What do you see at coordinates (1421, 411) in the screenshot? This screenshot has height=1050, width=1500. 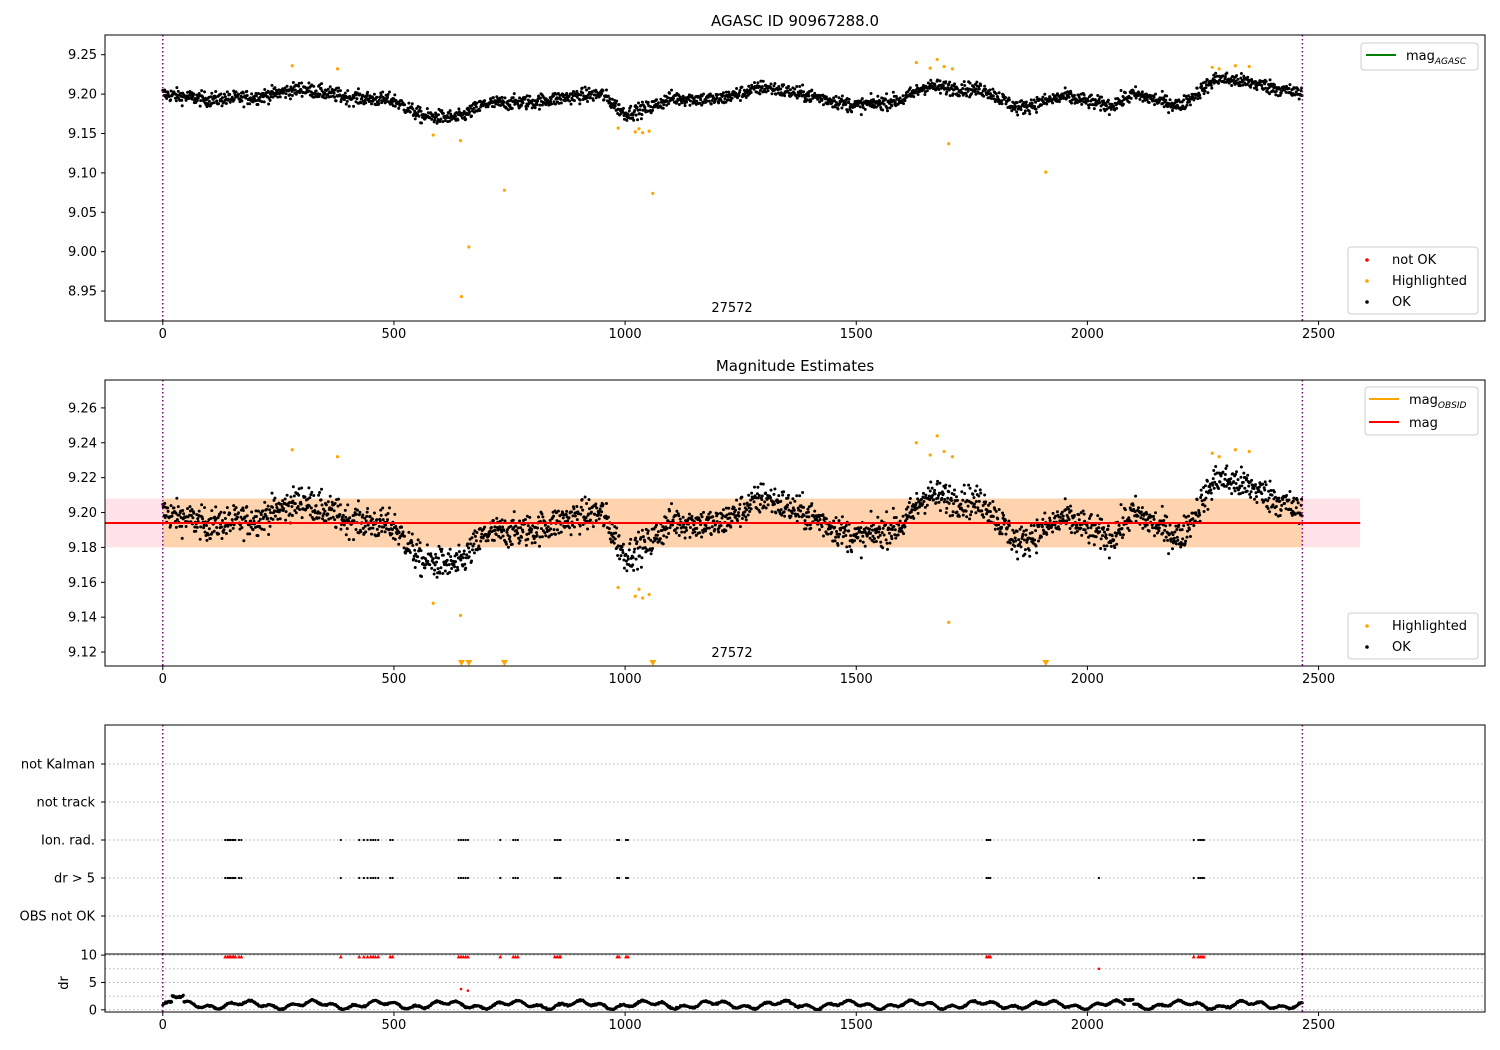 I see `panel-magnitude-legend-lines: magOBSID mag` at bounding box center [1421, 411].